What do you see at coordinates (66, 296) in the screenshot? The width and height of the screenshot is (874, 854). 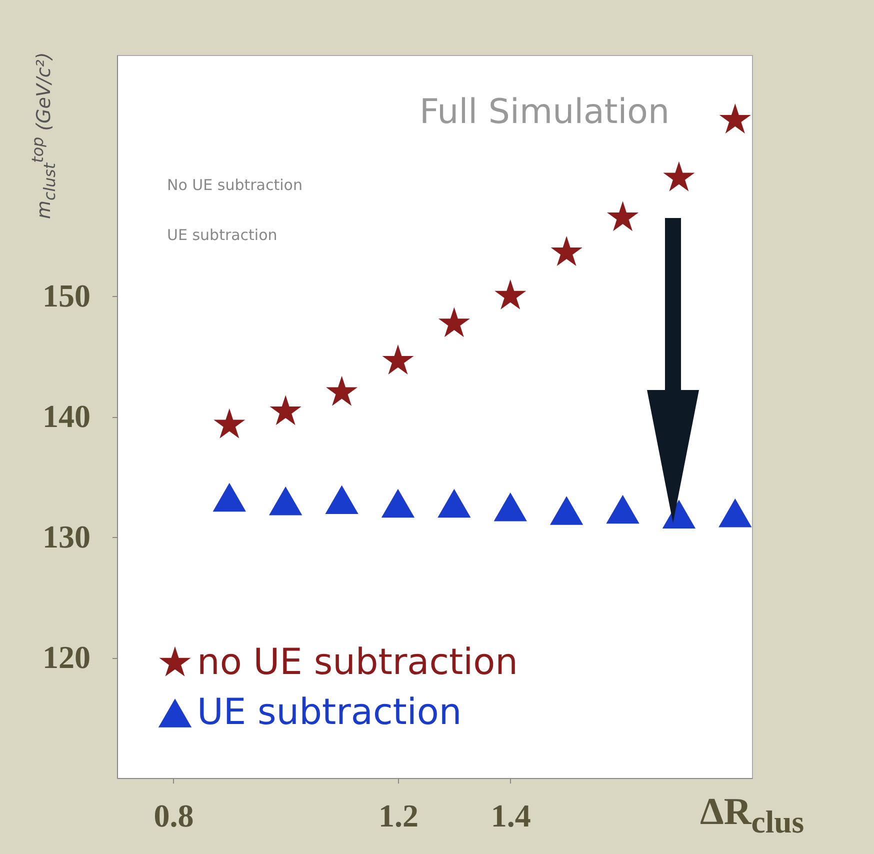 I see `y-tick-label: 150` at bounding box center [66, 296].